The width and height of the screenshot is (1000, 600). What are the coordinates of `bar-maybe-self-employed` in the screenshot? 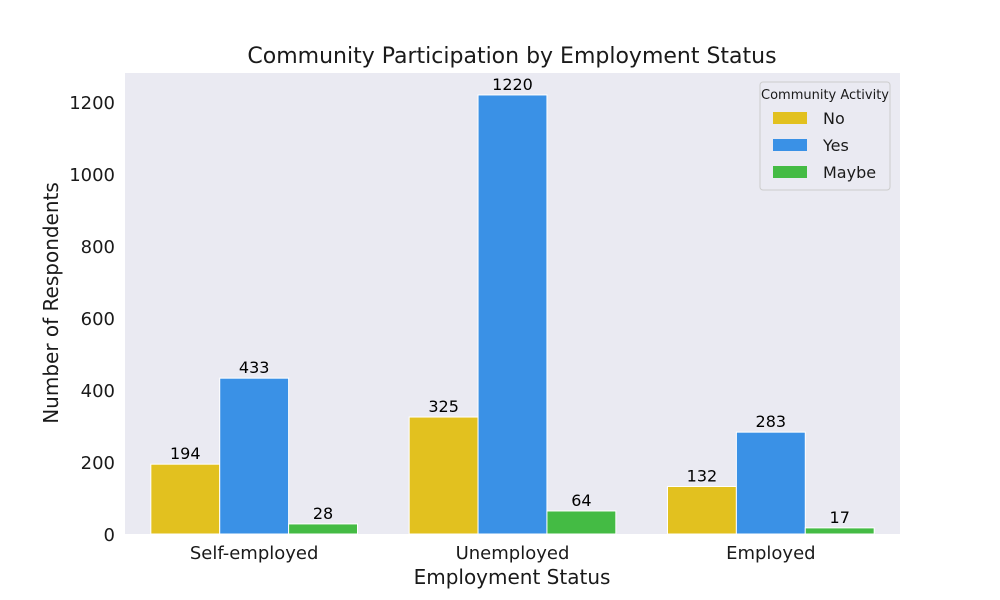 It's located at (323, 529).